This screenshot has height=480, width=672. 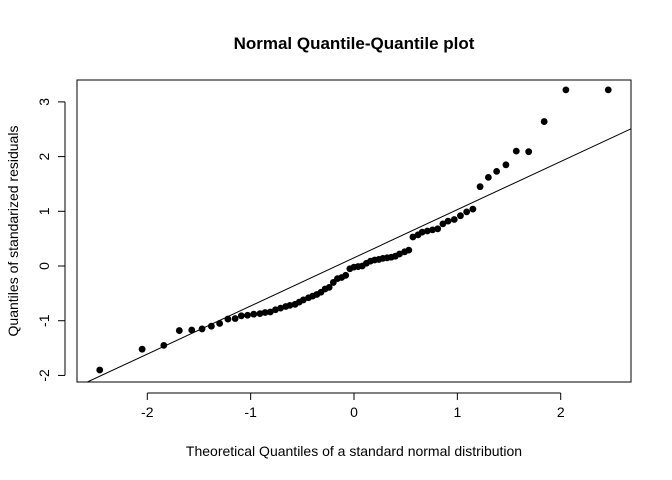 I want to click on x-tick-label: 0, so click(x=354, y=412).